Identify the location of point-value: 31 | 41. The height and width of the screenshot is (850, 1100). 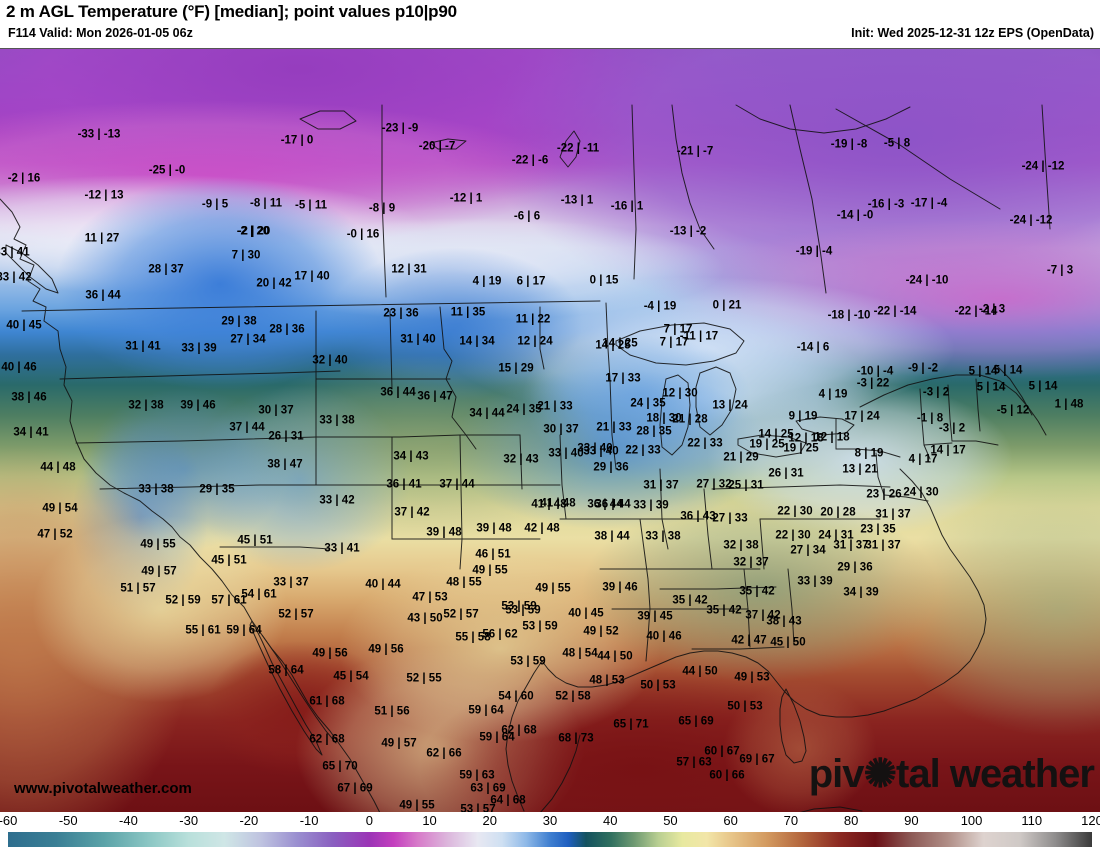
(143, 346).